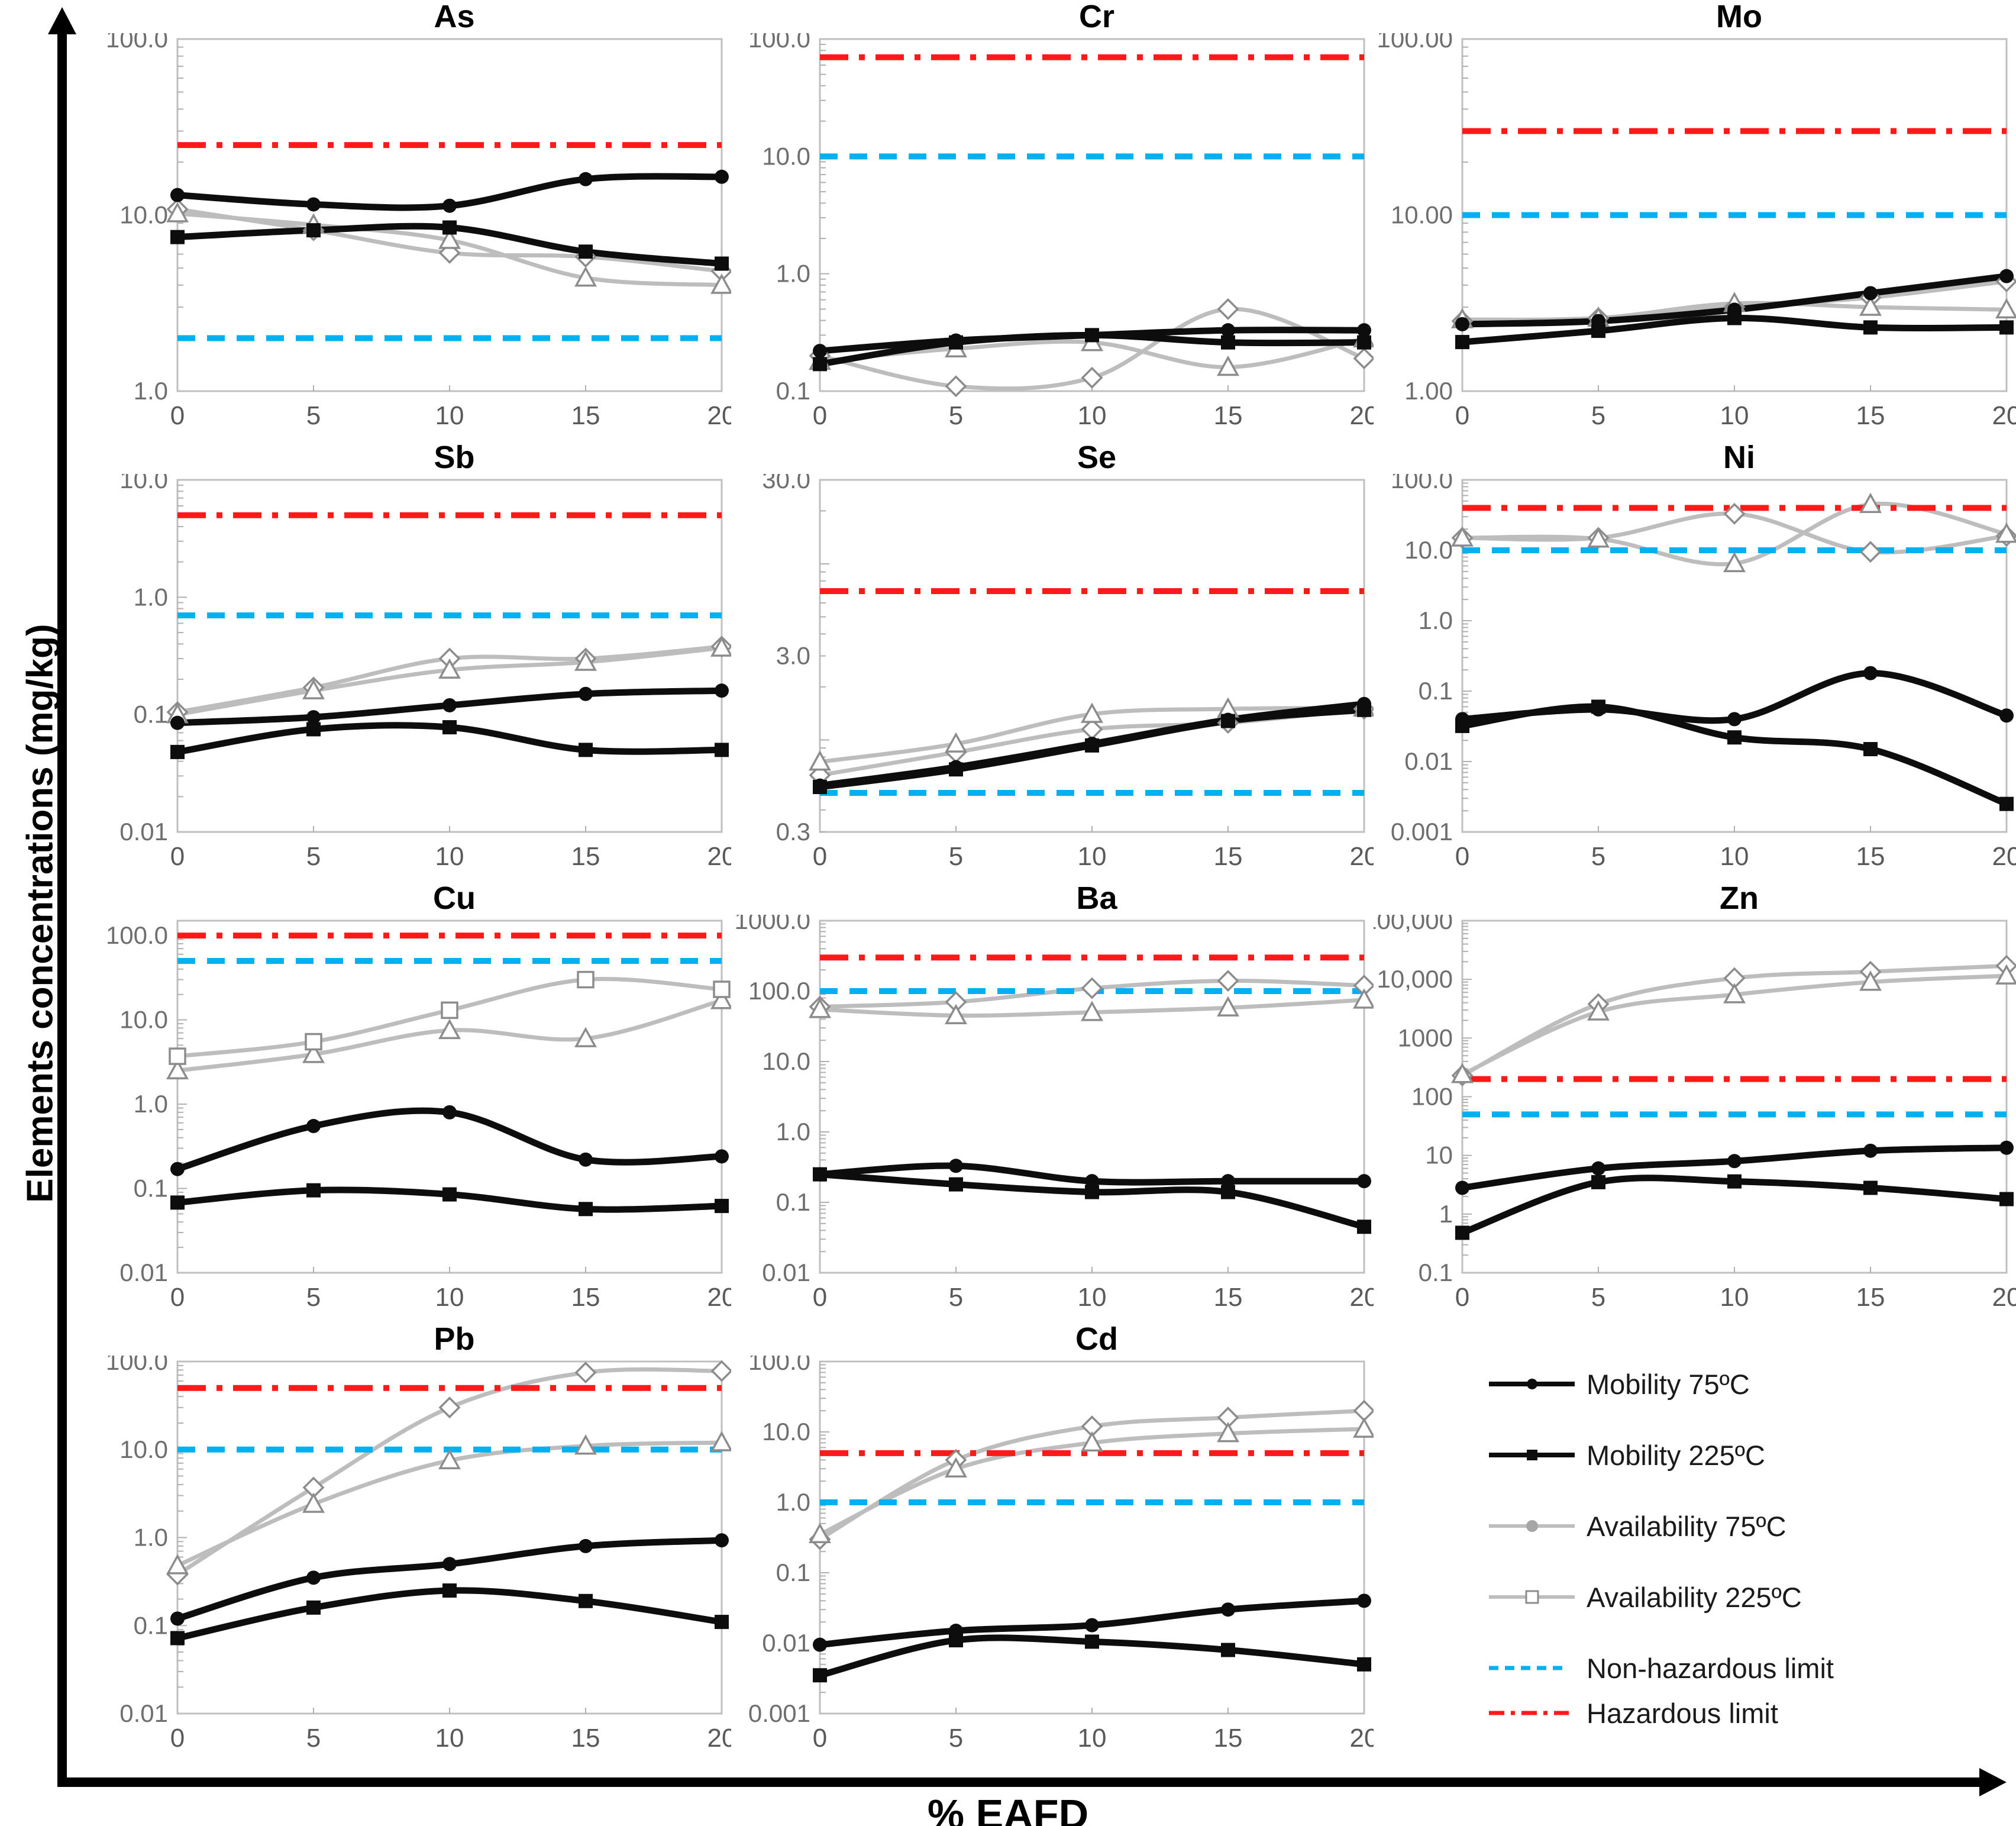 The height and width of the screenshot is (1826, 2016). I want to click on y-tick-label: 100,000, so click(1413, 924).